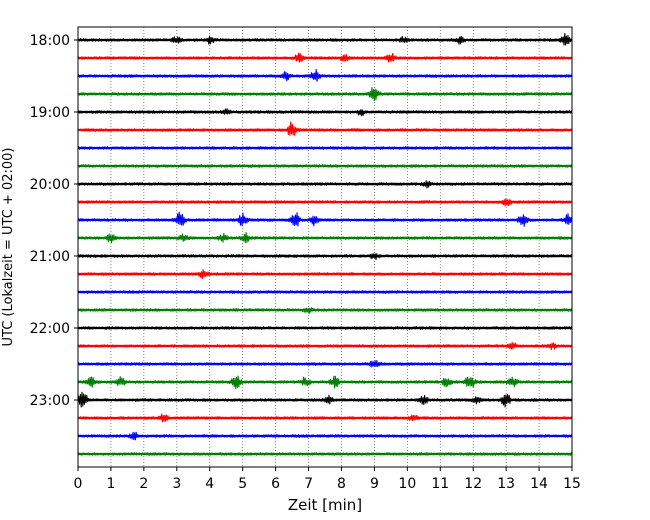 This screenshot has height=520, width=650. What do you see at coordinates (327, 479) in the screenshot?
I see `x-axis-ticks: 0 1 2 3 4 5 6 7 8 9 10 11 12 13 14 15` at bounding box center [327, 479].